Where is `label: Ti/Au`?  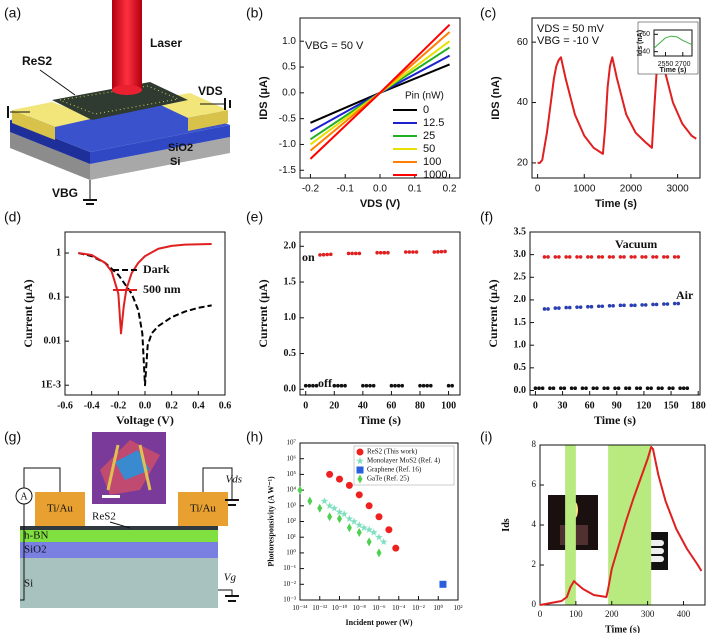 label: Ti/Au is located at coordinates (203, 509).